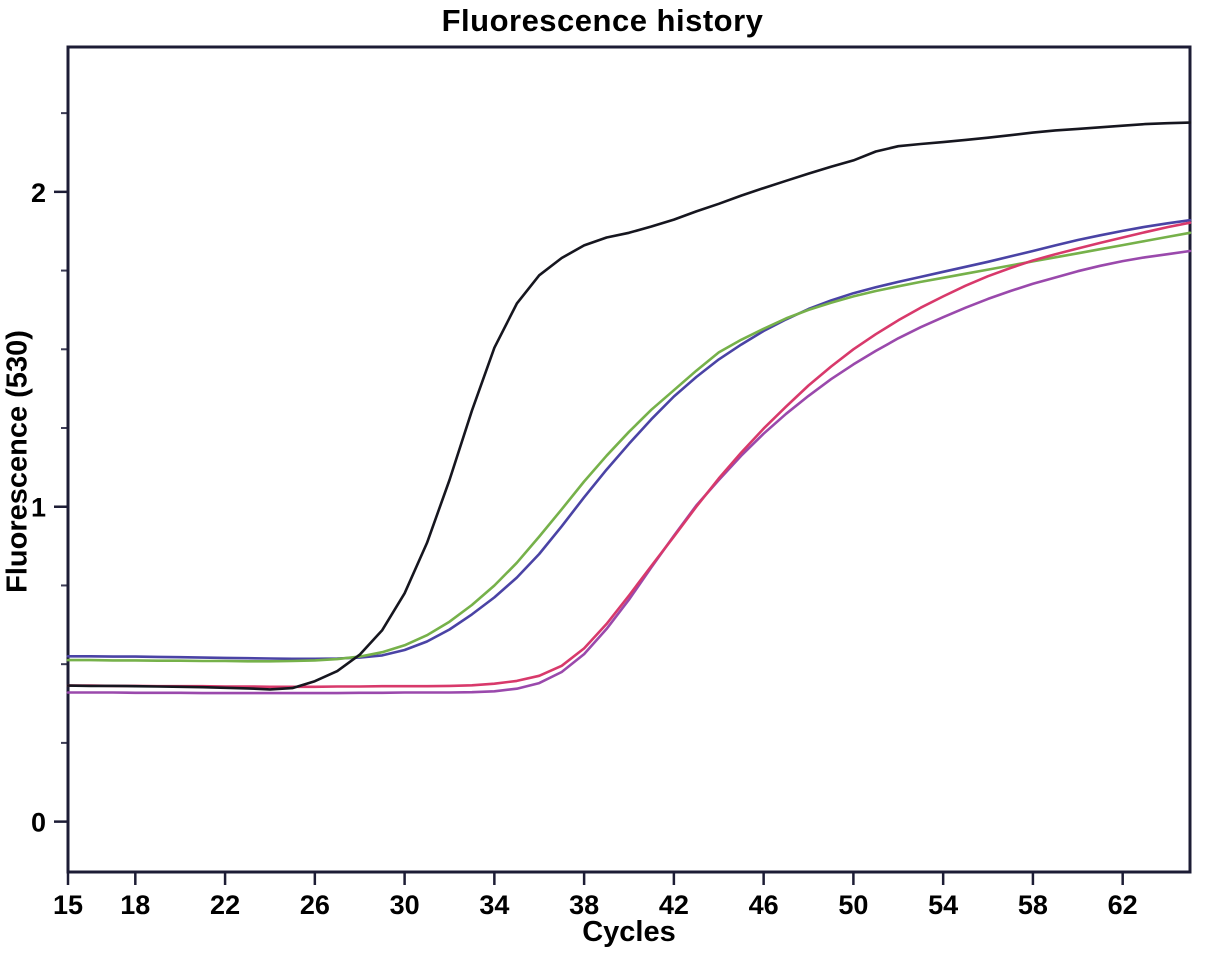  I want to click on x-tick-label: 26, so click(315, 905).